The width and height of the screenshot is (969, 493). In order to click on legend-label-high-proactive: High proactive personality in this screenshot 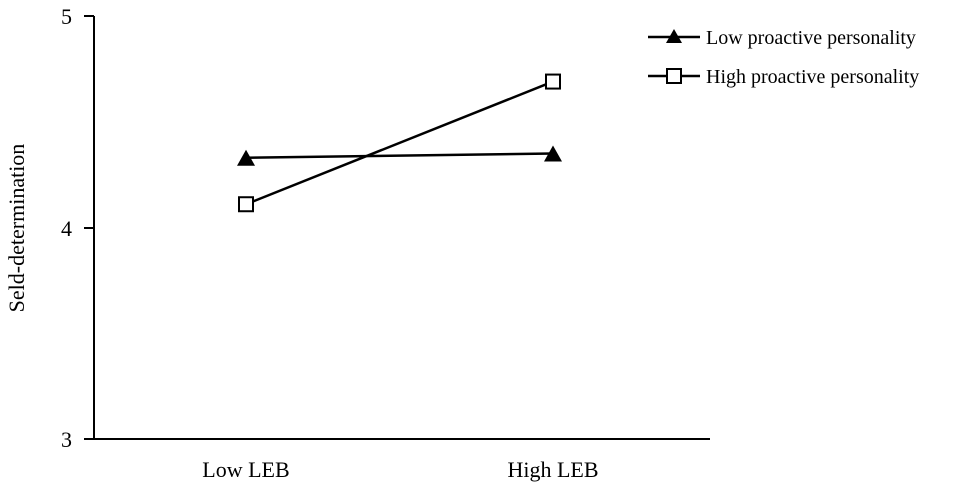, I will do `click(812, 77)`.